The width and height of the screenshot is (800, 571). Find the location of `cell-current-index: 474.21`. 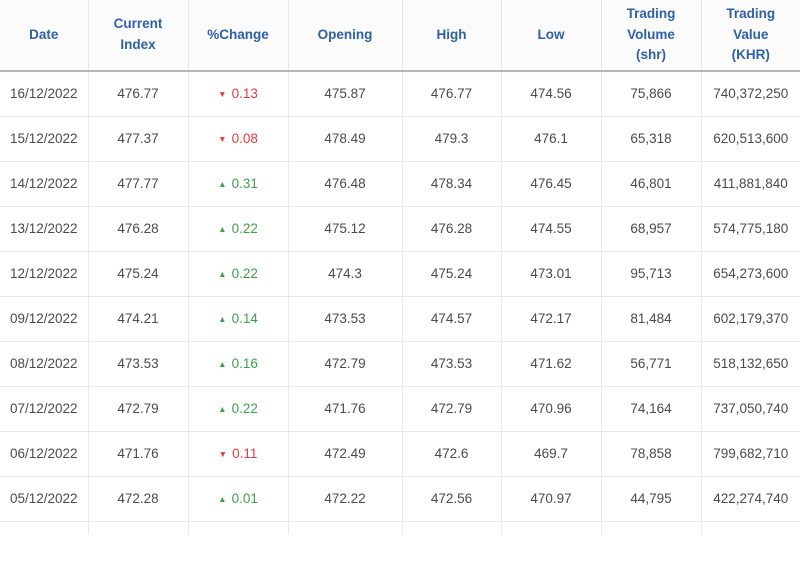

cell-current-index: 474.21 is located at coordinates (138, 319).